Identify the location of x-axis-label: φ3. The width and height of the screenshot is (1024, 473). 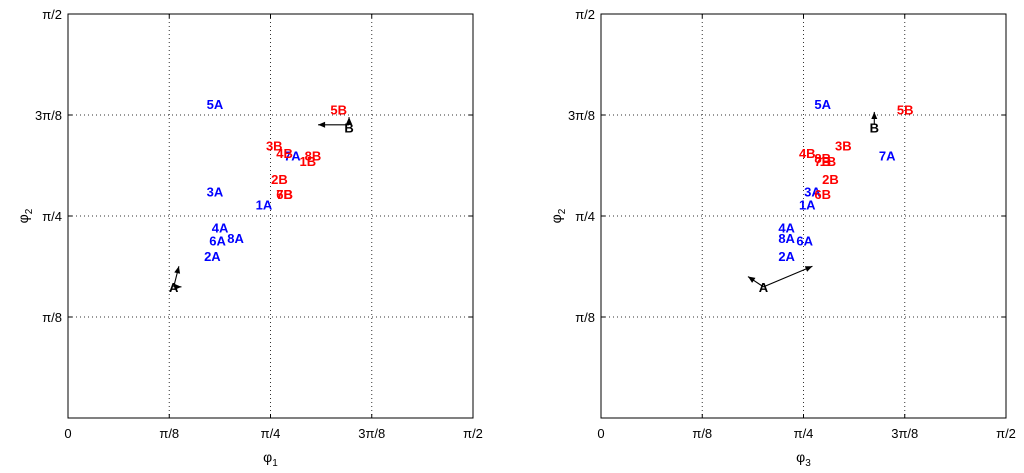
(803, 459).